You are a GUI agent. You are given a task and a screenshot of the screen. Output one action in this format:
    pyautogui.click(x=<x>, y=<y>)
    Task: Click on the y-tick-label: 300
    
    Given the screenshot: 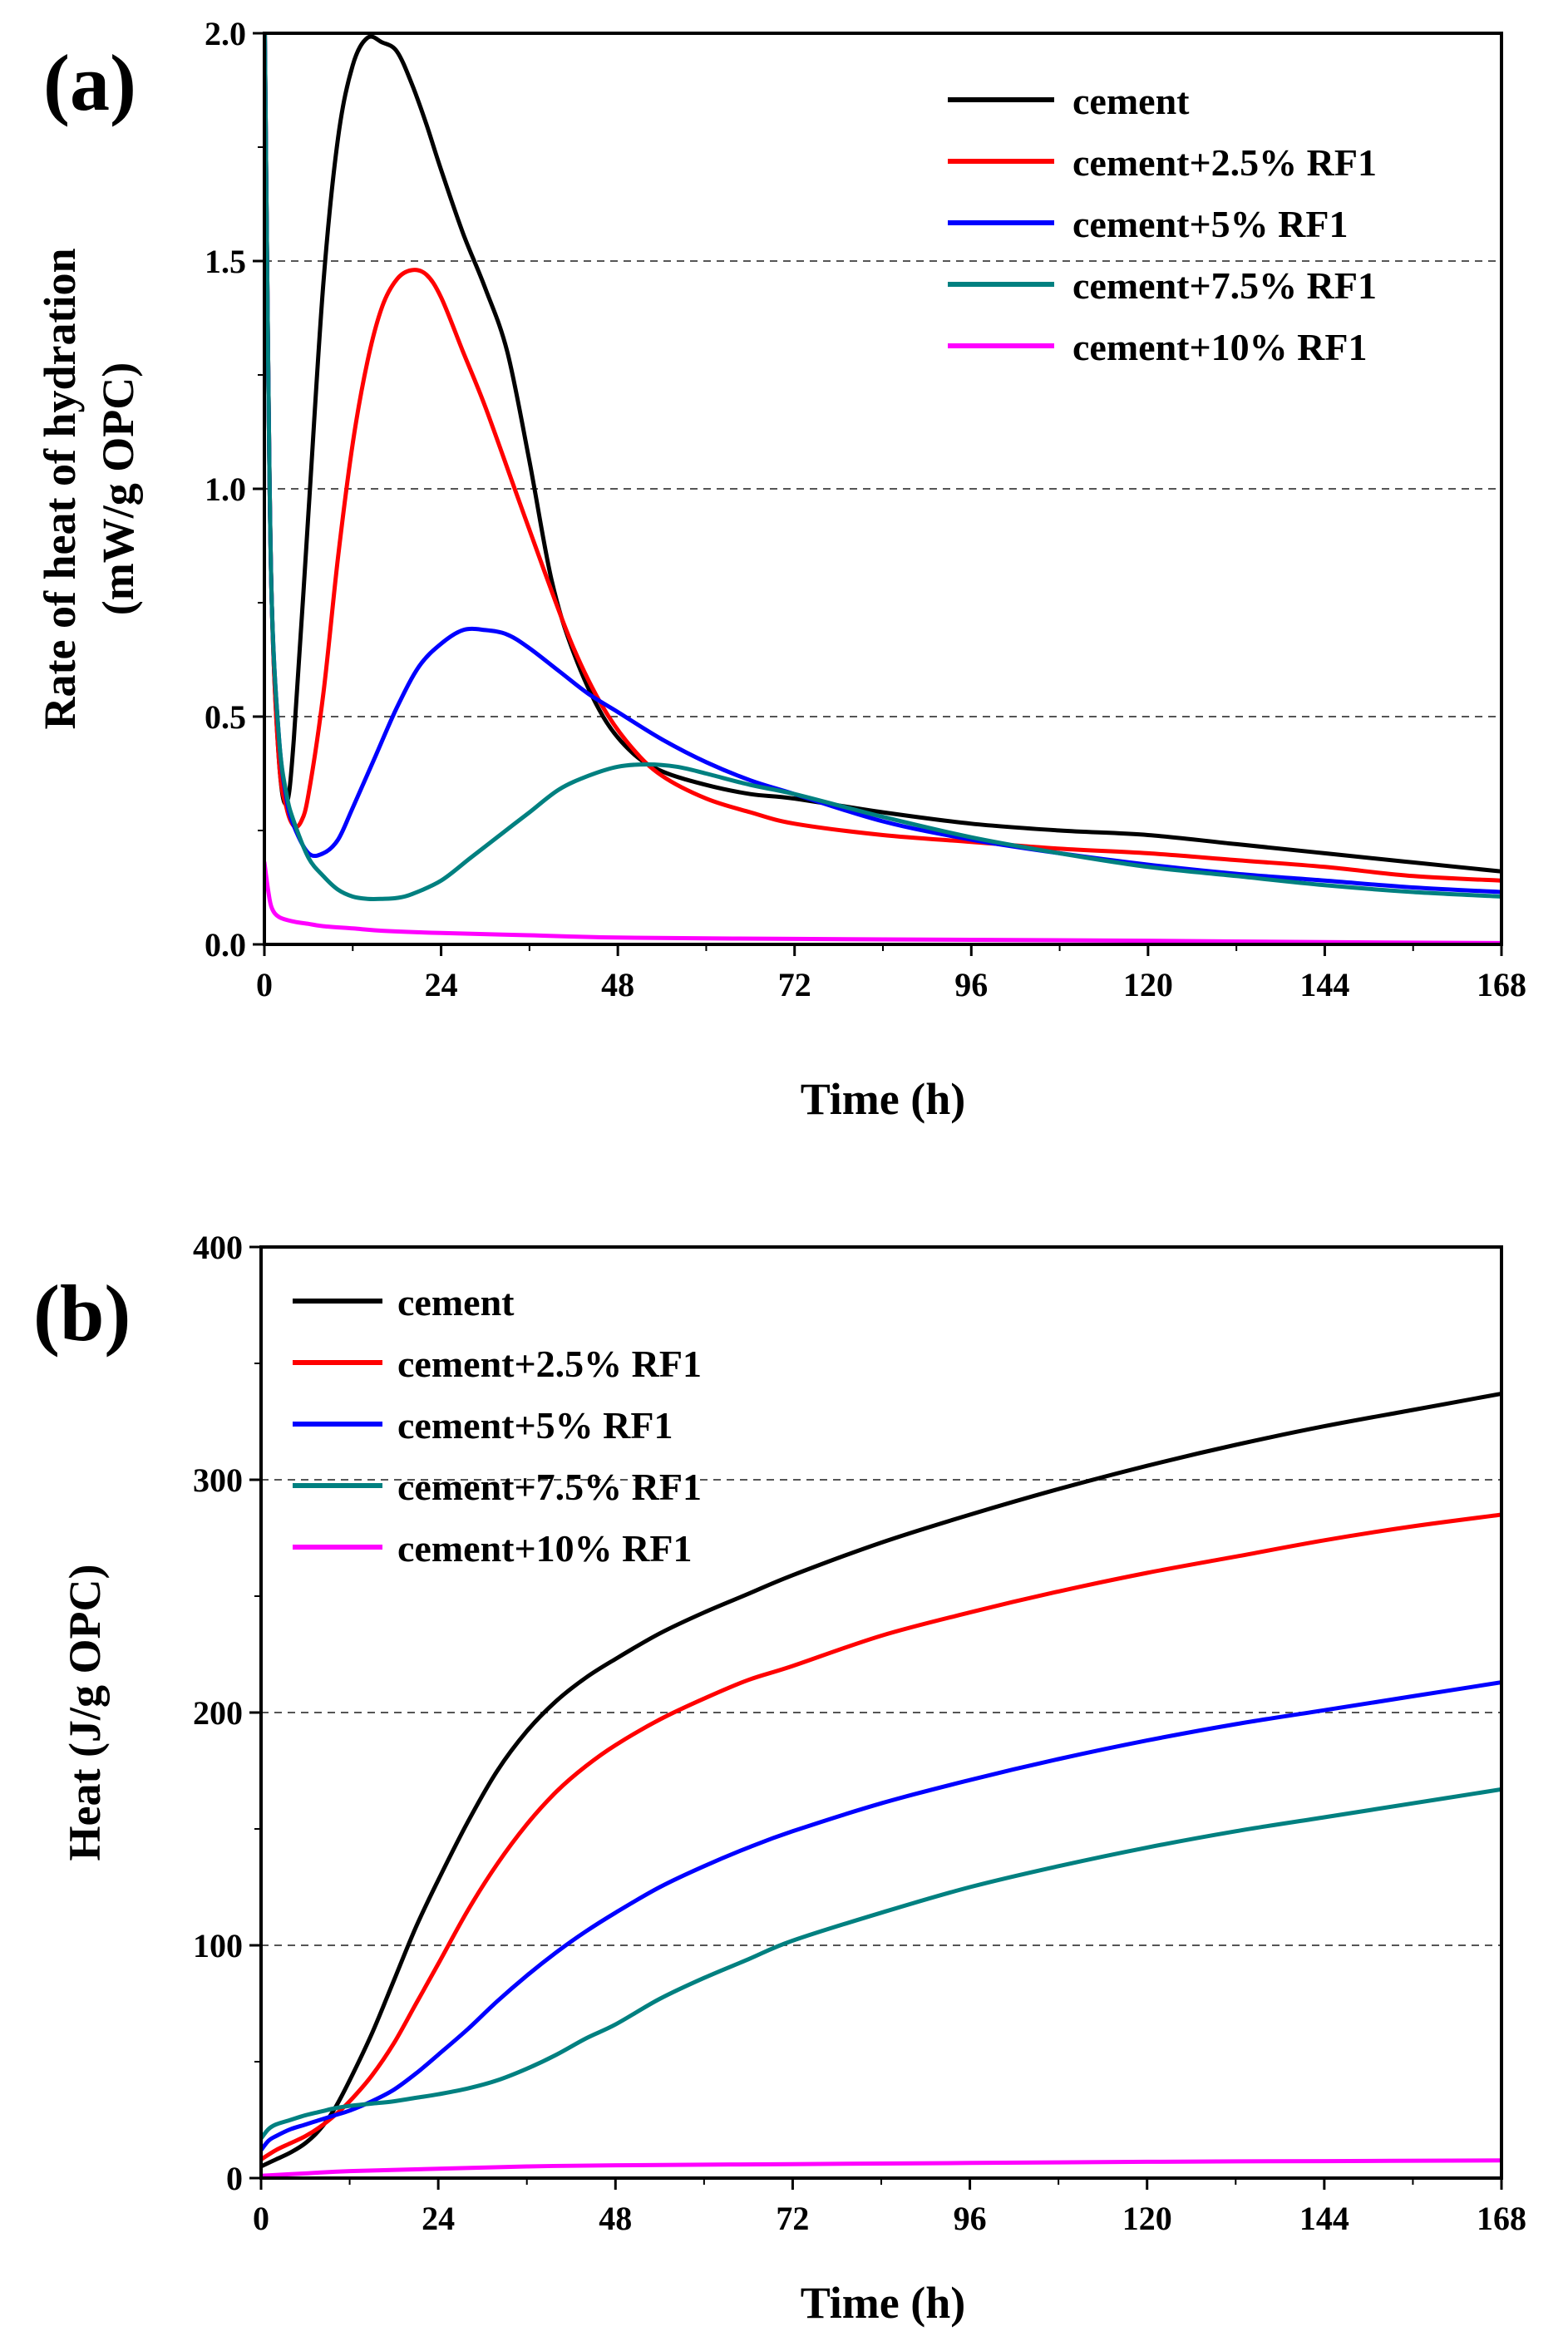 What is the action you would take?
    pyautogui.click(x=218, y=1480)
    